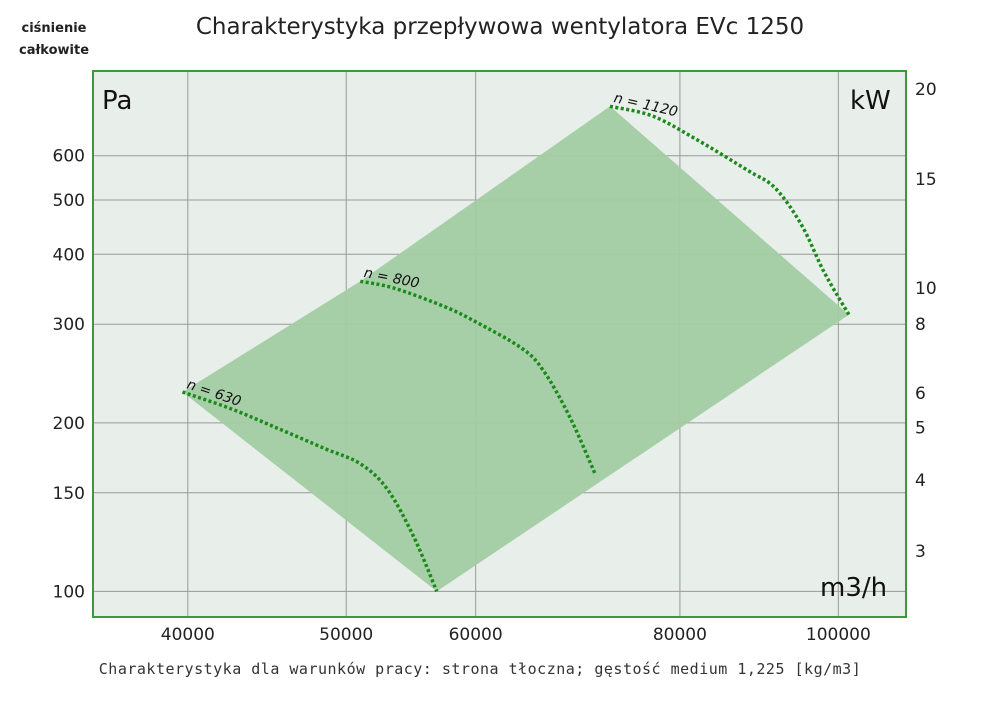 The width and height of the screenshot is (1000, 706). Describe the element at coordinates (346, 635) in the screenshot. I see `x-tick-label: 50000` at that location.